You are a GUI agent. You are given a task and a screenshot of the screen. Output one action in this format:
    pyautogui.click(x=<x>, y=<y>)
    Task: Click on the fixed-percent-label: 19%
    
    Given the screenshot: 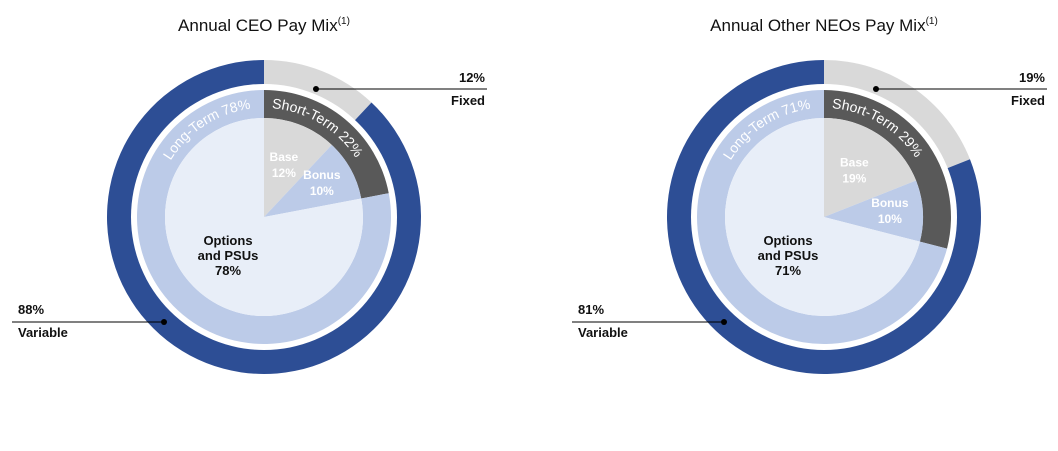 What is the action you would take?
    pyautogui.click(x=1032, y=77)
    